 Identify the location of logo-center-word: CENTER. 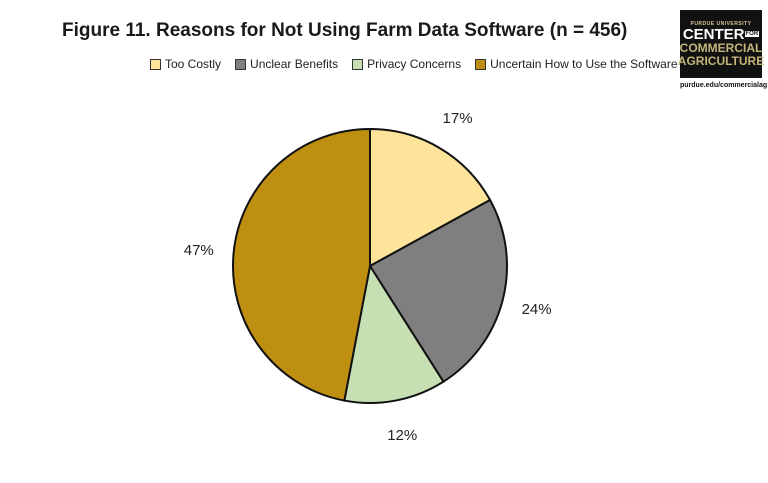
(713, 34).